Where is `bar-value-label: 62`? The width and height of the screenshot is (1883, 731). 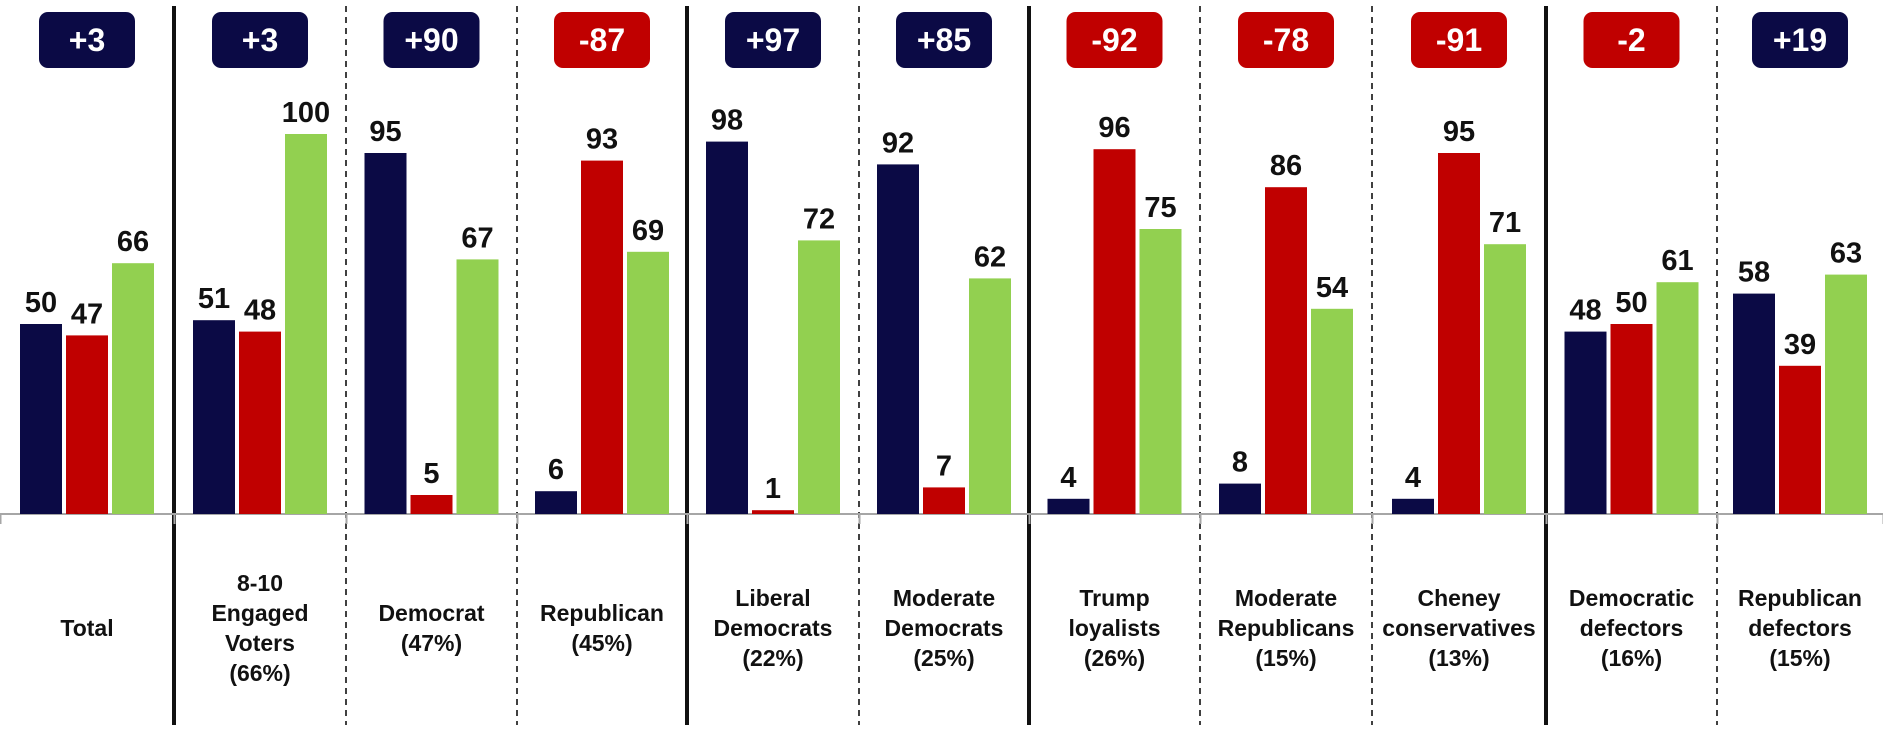
bar-value-label: 62 is located at coordinates (990, 257).